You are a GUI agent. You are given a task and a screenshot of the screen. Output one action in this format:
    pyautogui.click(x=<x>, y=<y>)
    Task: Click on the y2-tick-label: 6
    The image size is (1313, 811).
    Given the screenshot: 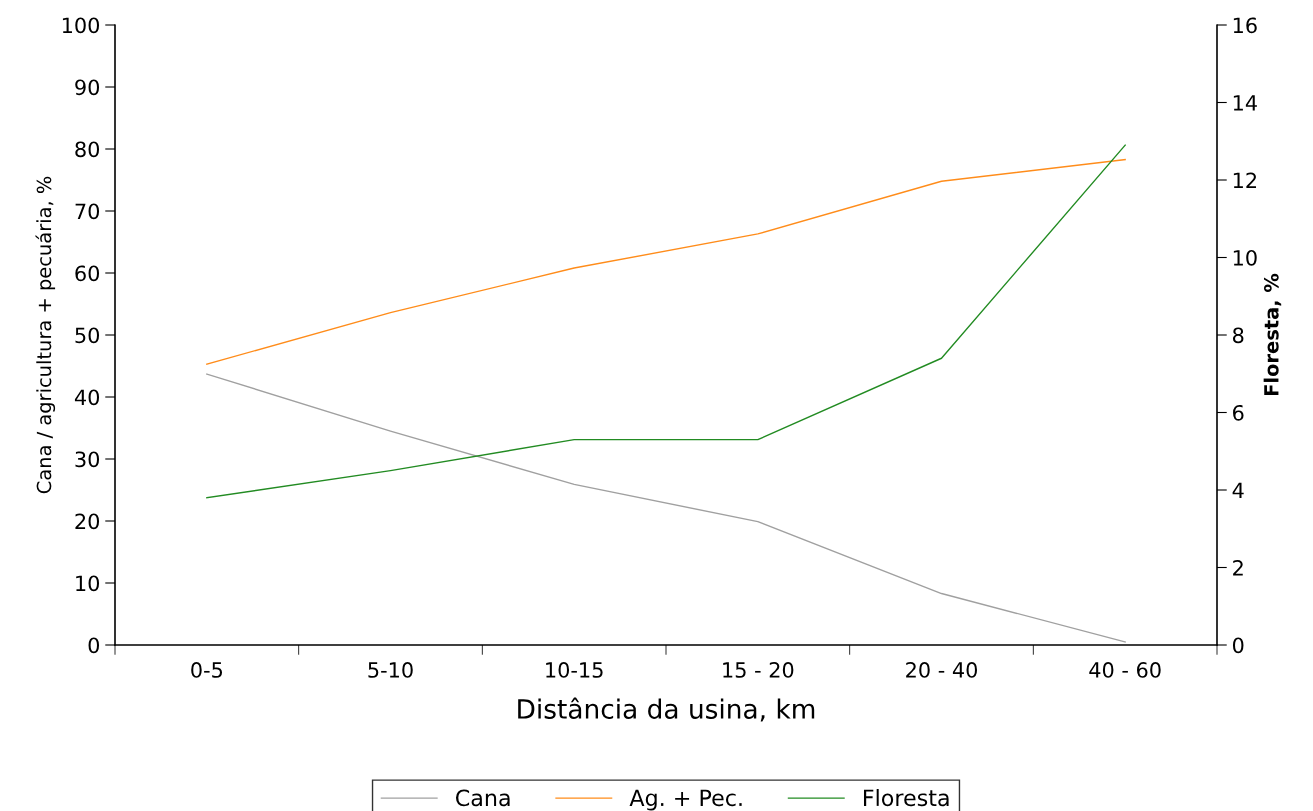 What is the action you would take?
    pyautogui.click(x=1238, y=412)
    